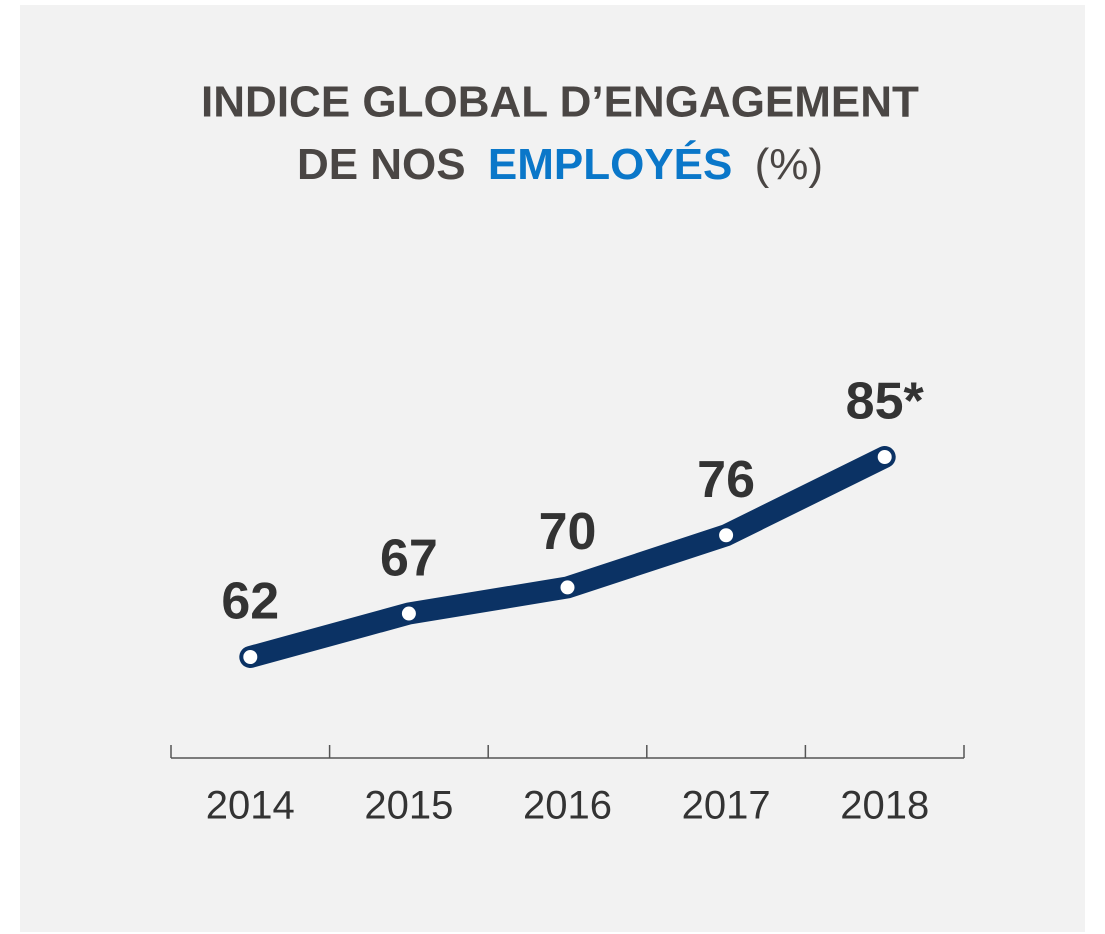 The height and width of the screenshot is (934, 1105). Describe the element at coordinates (884, 806) in the screenshot. I see `x-tick-label: 2018` at that location.